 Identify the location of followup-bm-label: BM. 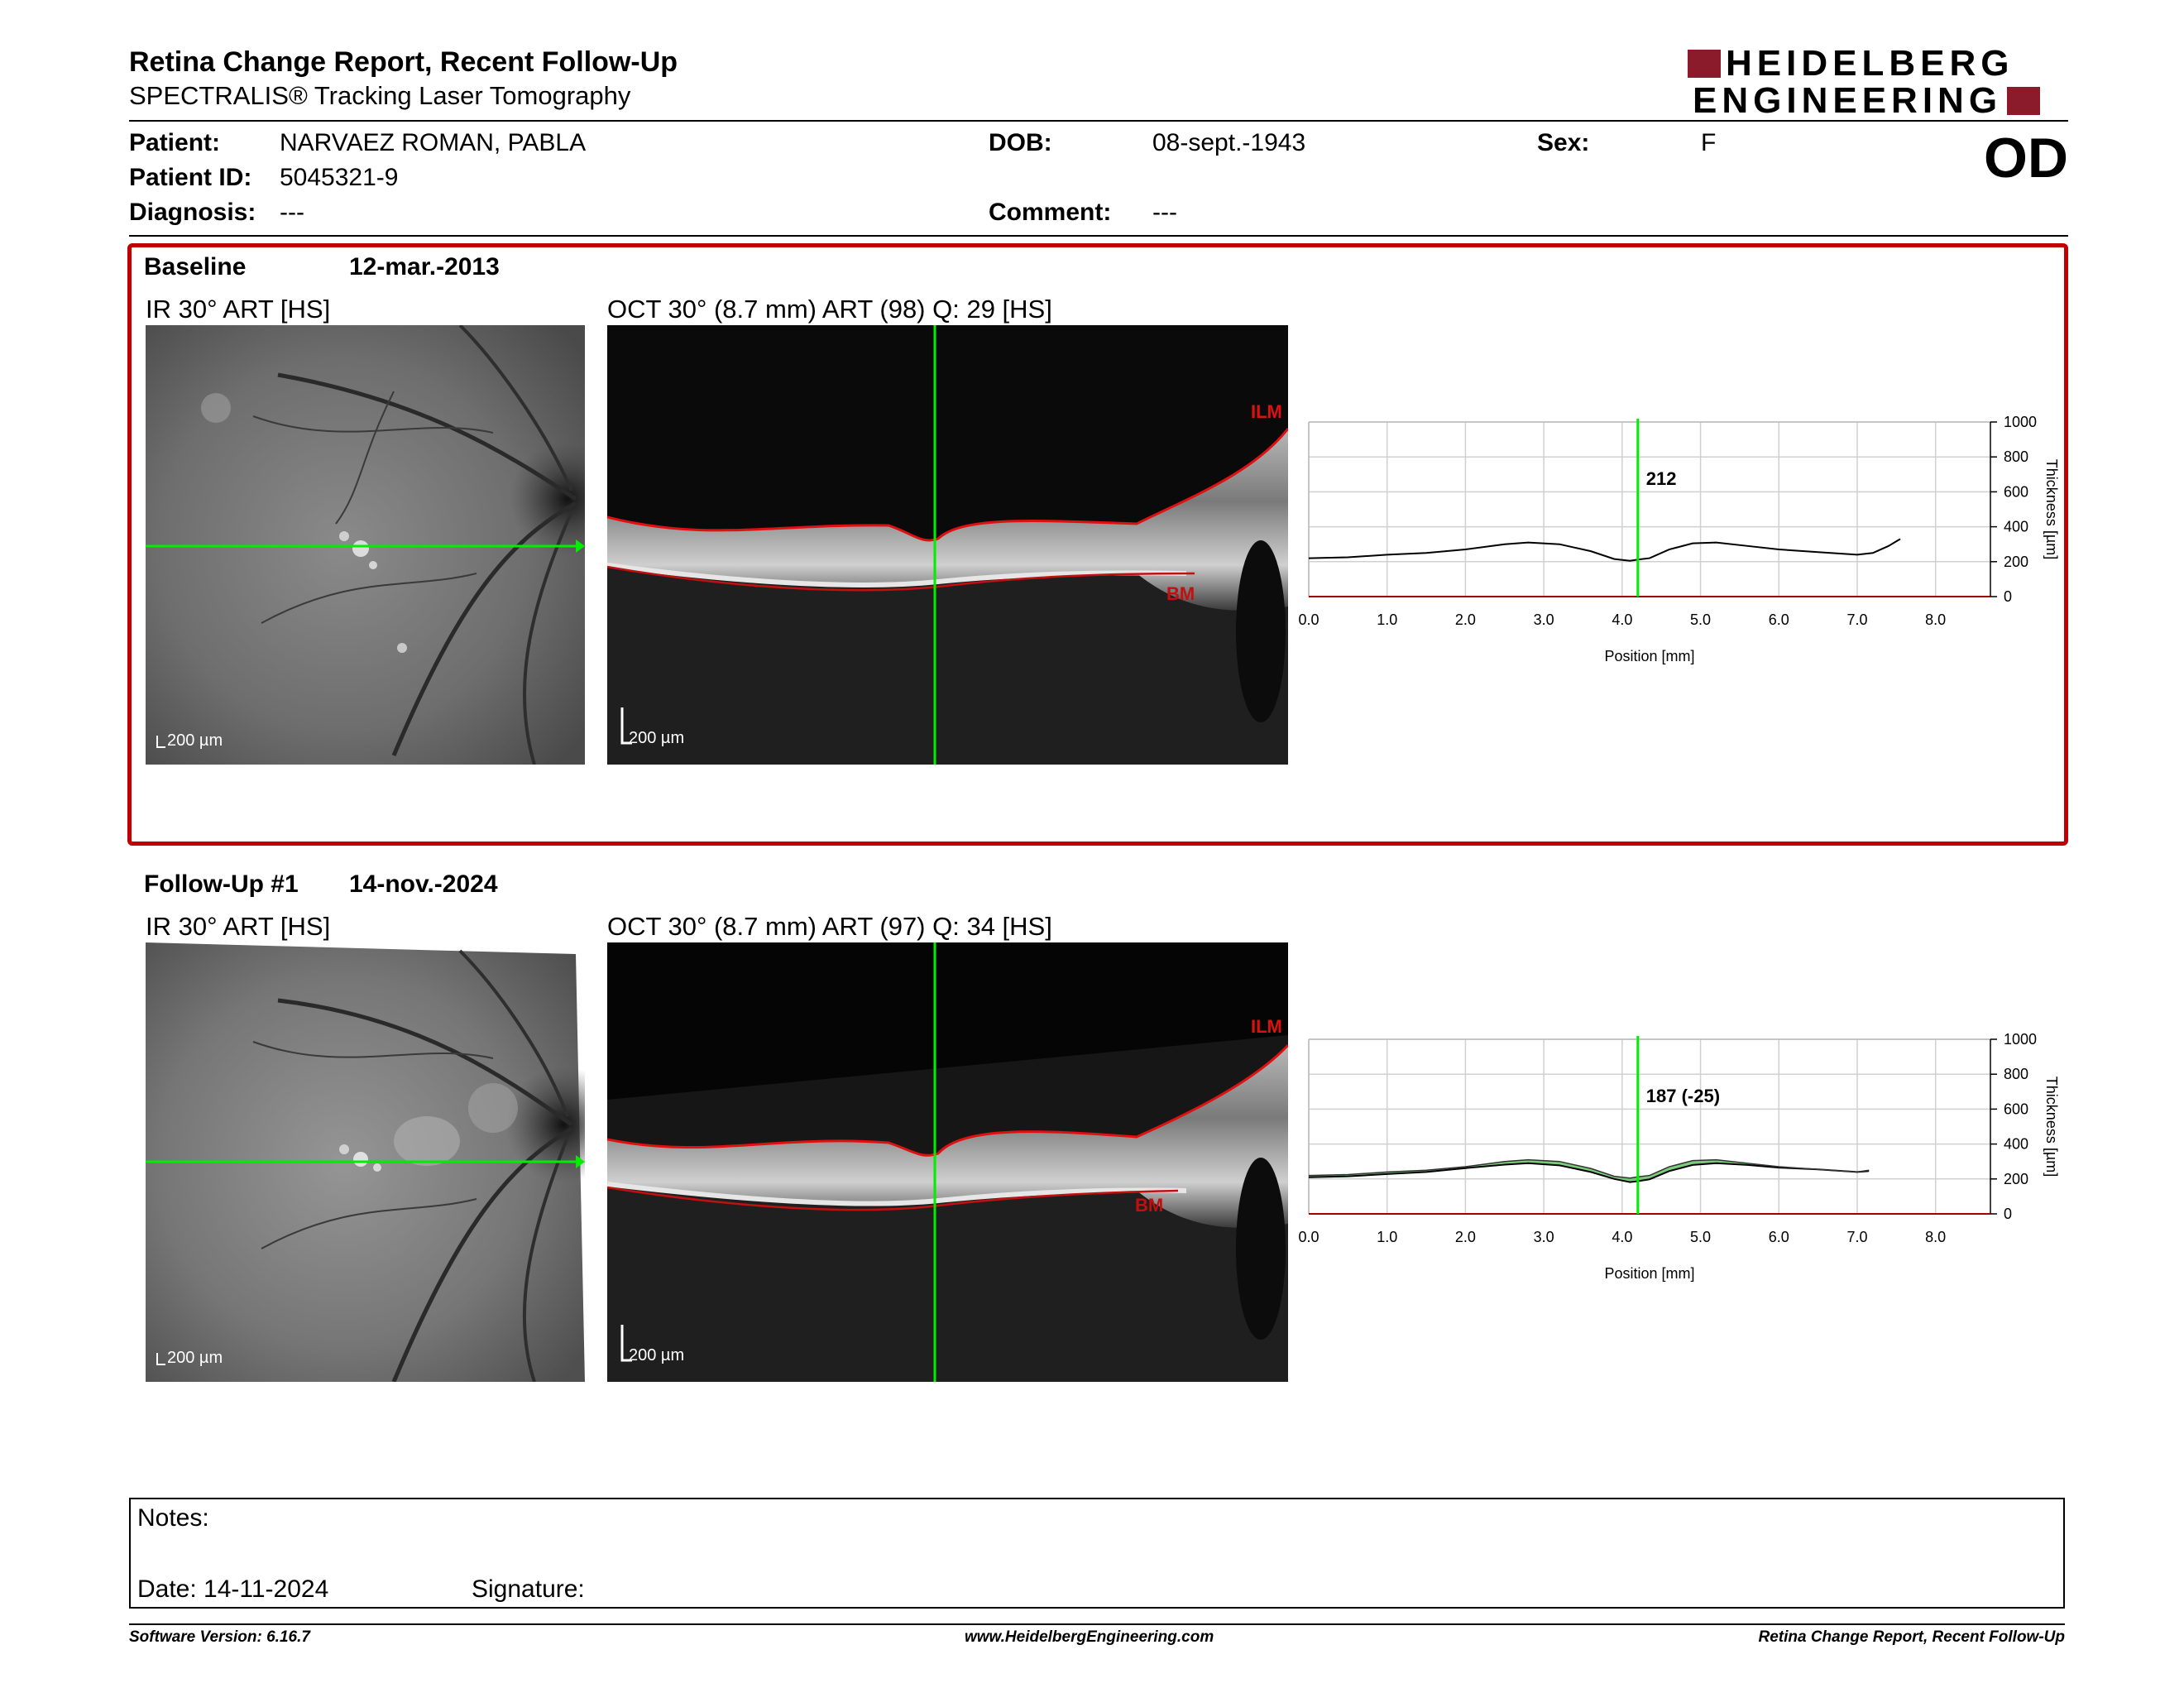
(1149, 1205).